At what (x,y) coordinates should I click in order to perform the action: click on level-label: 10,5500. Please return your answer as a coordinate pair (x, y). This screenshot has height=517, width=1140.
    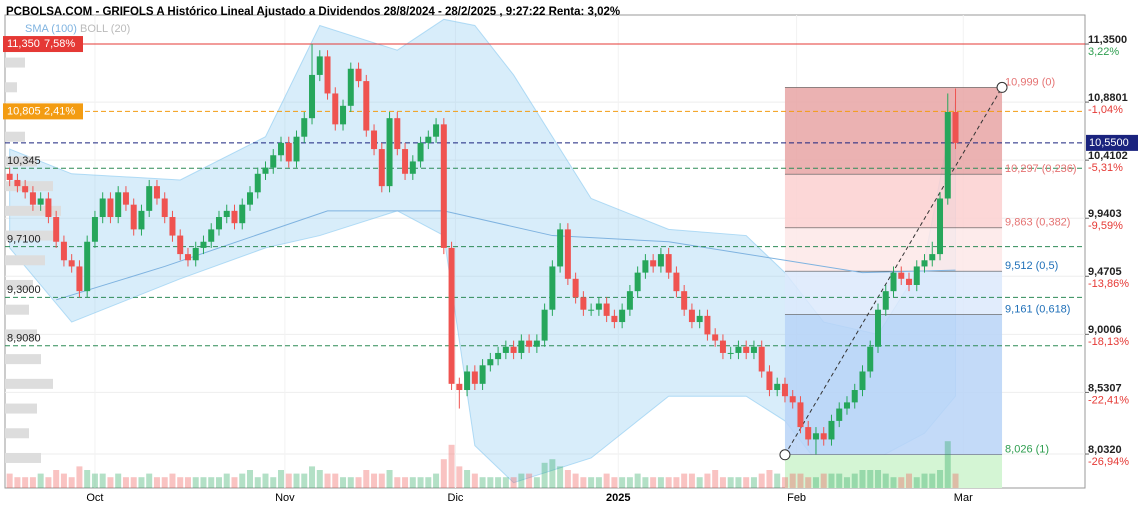
    Looking at the image, I should click on (1109, 143).